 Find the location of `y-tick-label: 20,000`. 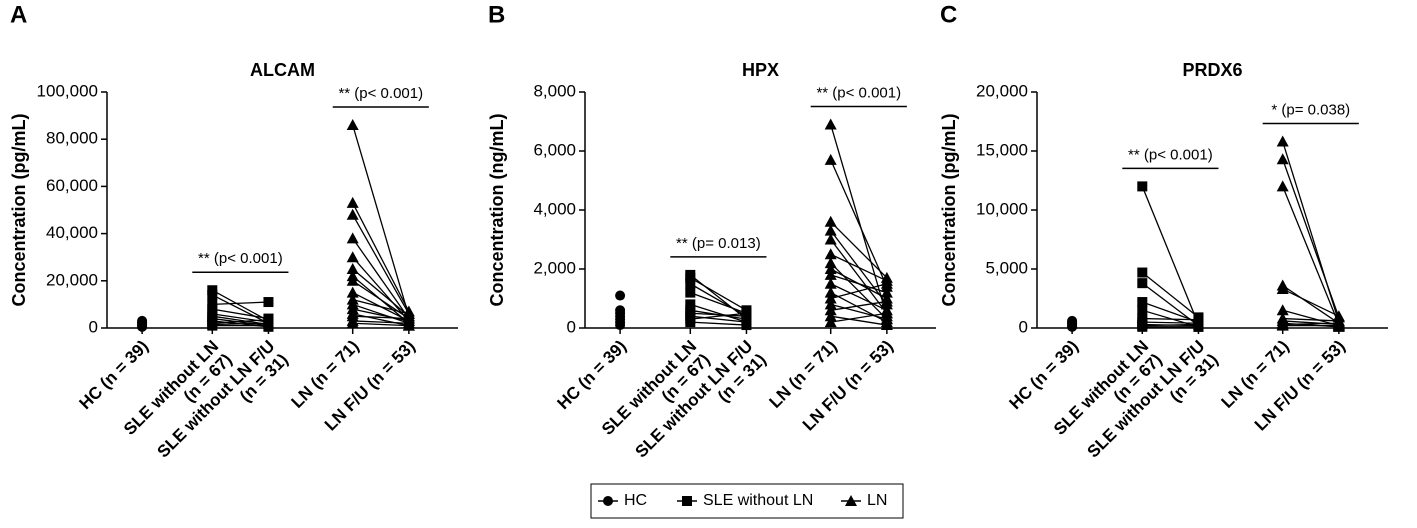

y-tick-label: 20,000 is located at coordinates (1002, 90).